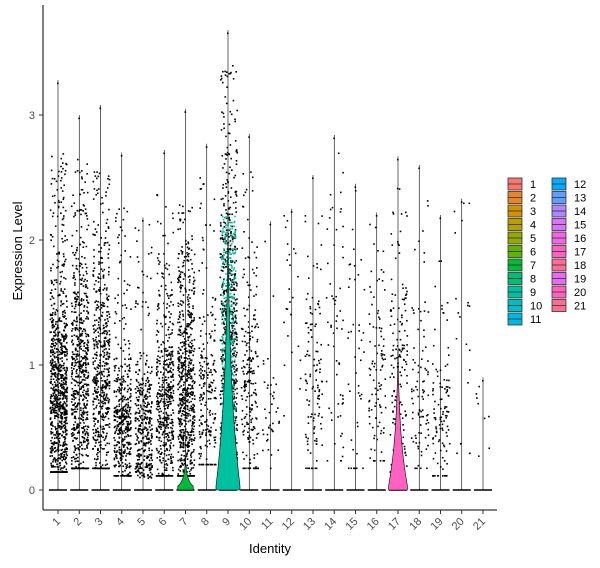 The width and height of the screenshot is (600, 568). I want to click on legend-item-6: 6, so click(521, 252).